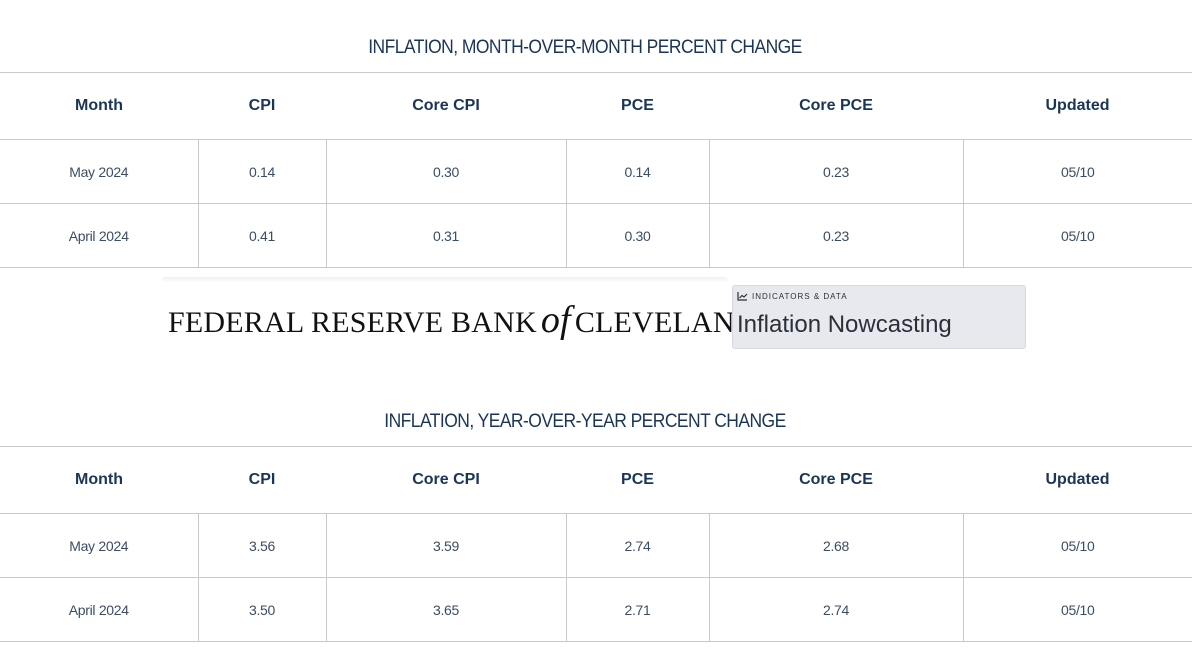  What do you see at coordinates (800, 296) in the screenshot?
I see `badge-kicker-label: INDICATORS & DATA` at bounding box center [800, 296].